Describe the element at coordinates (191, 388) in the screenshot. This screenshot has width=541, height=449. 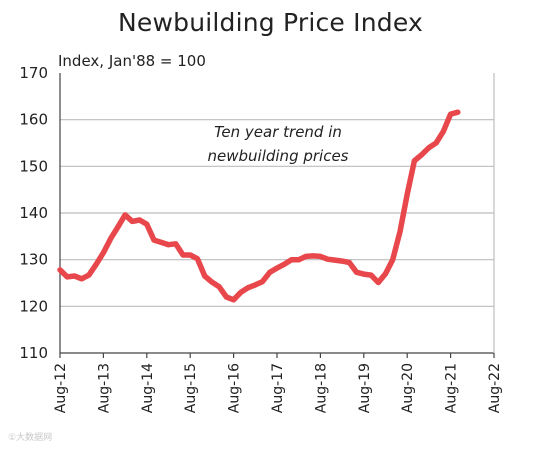
I see `x-tick-label: Aug-15` at that location.